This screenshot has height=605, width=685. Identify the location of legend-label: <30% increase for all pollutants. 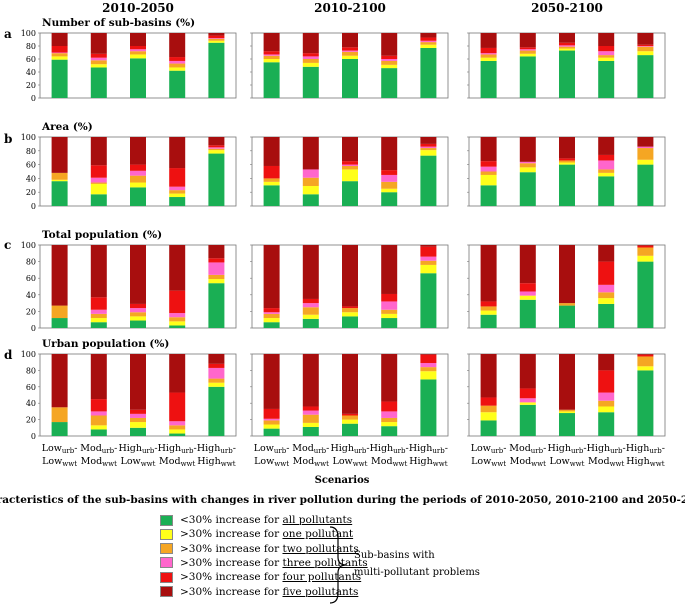
(266, 520).